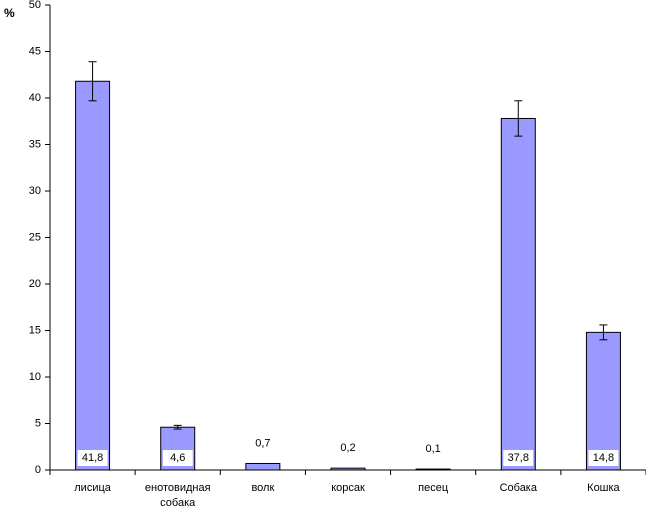 This screenshot has height=506, width=646. What do you see at coordinates (433, 488) in the screenshot?
I see `x-tick-label: песец` at bounding box center [433, 488].